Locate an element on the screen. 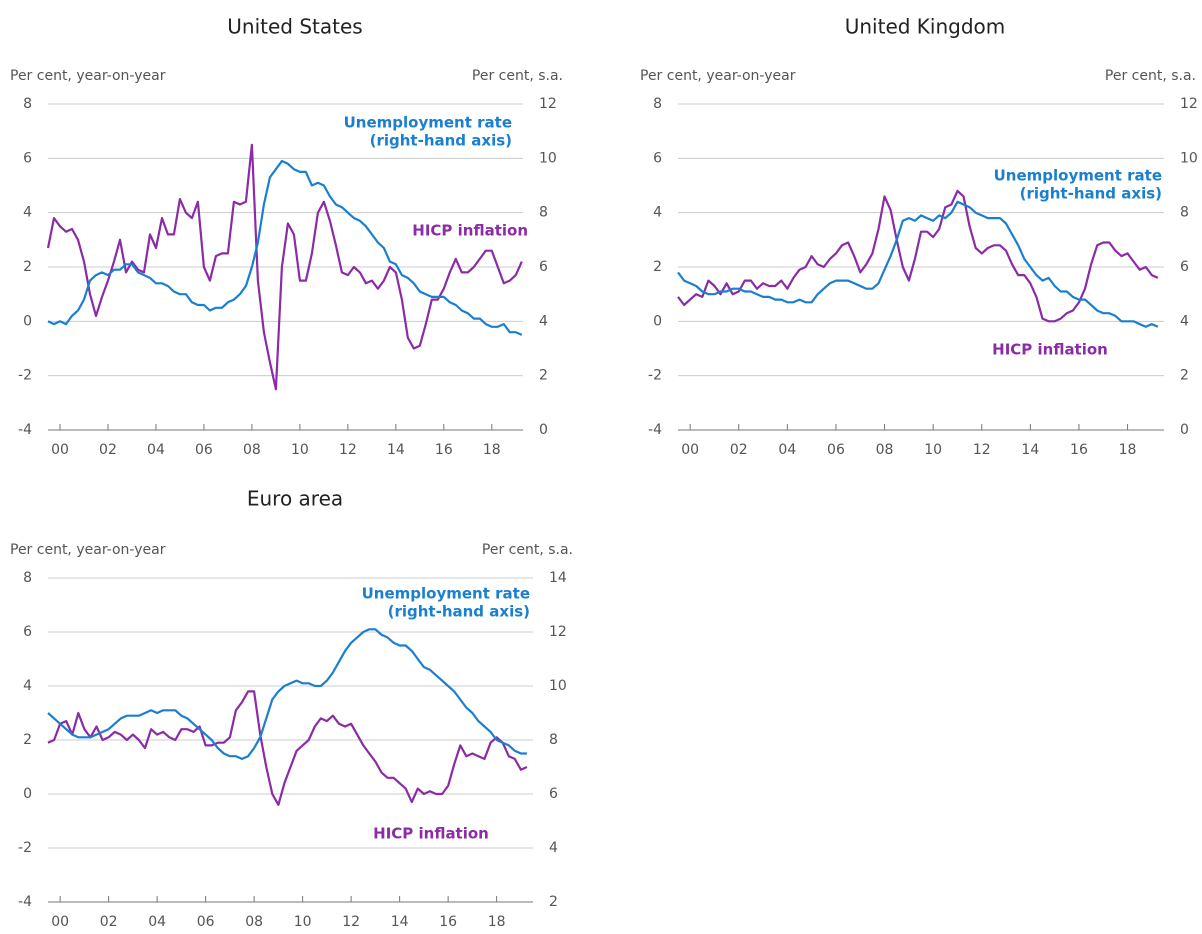  chart-title: United States is located at coordinates (294, 27).